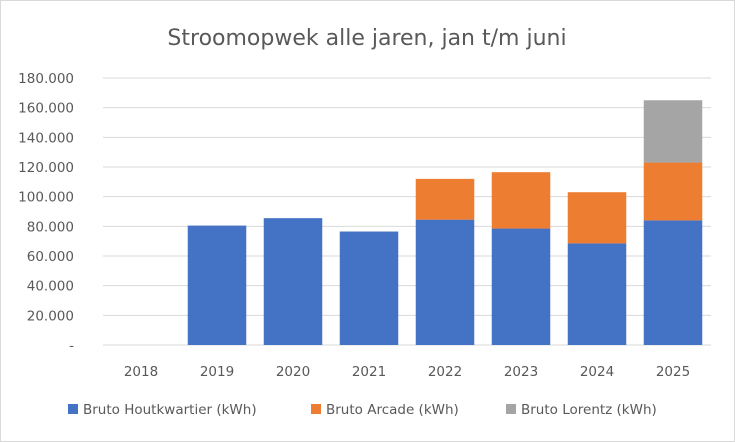 The width and height of the screenshot is (735, 442). Describe the element at coordinates (392, 410) in the screenshot. I see `legend-label: Bruto Arcade (kWh)` at that location.